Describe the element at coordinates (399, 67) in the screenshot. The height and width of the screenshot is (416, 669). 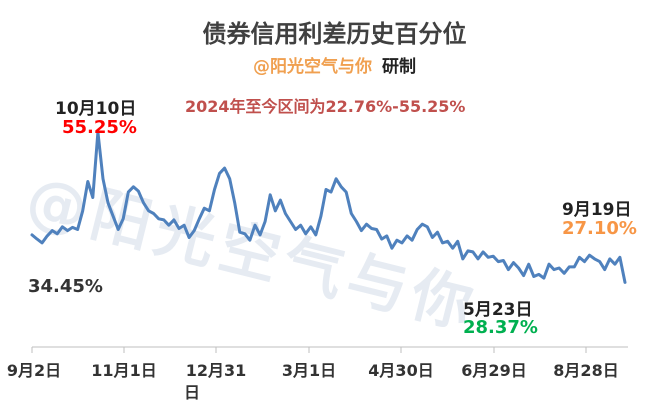
I see `research-label: 研制` at that location.